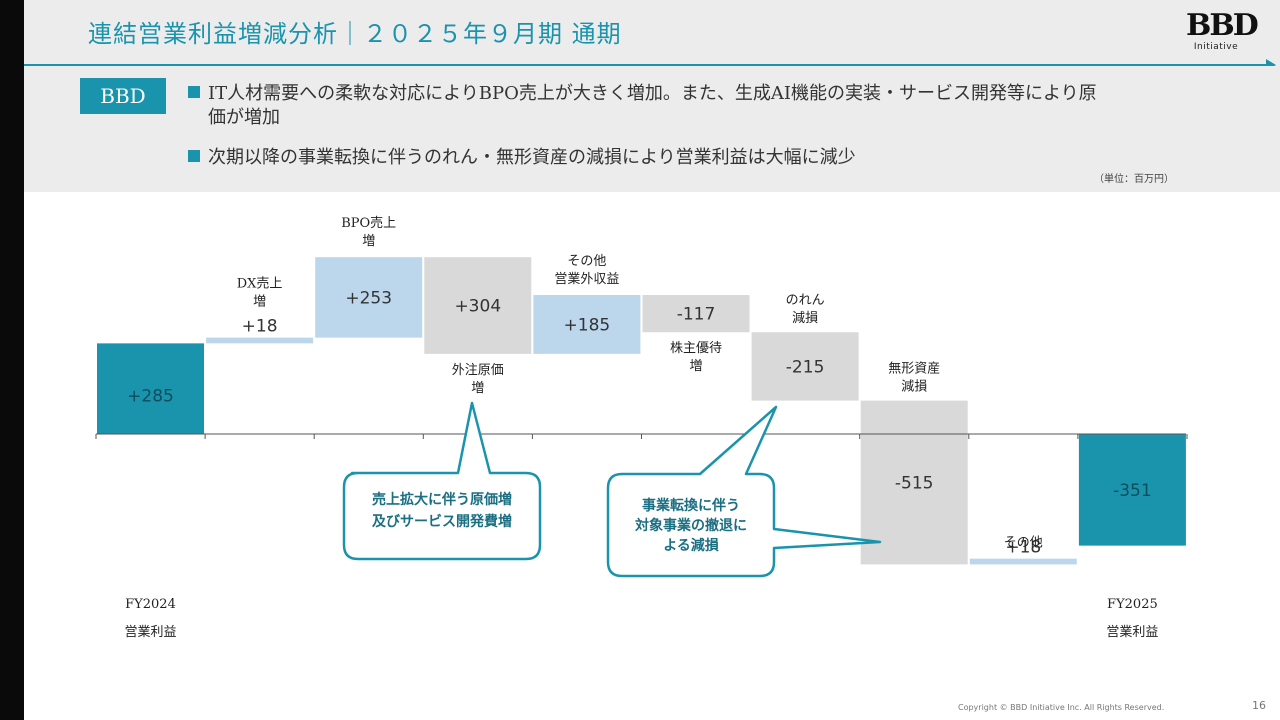  Describe the element at coordinates (1134, 179) in the screenshot. I see `unit-label: （単位：百万円）` at that location.